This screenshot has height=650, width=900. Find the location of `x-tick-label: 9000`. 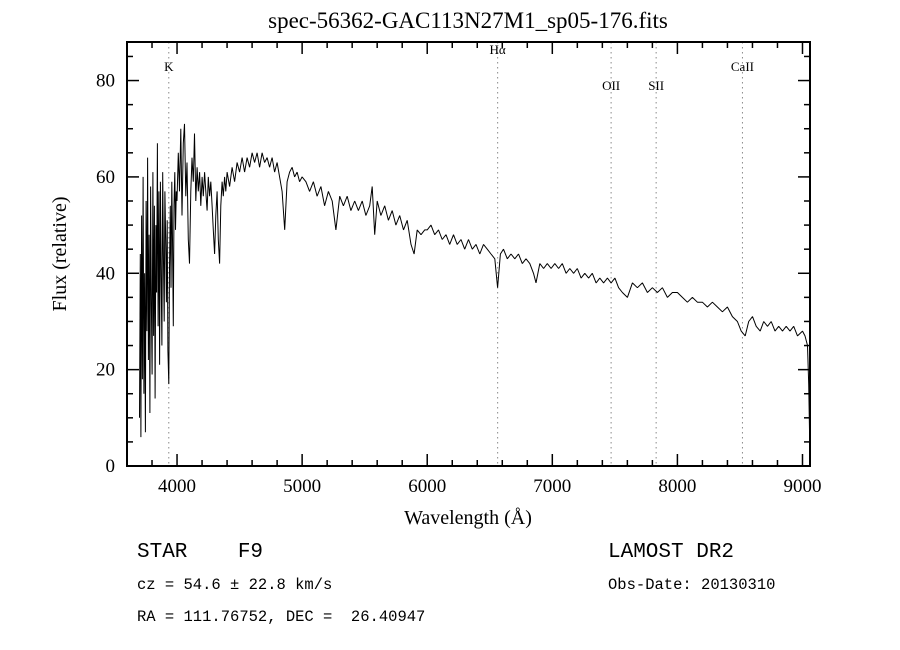

x-tick-label: 9000 is located at coordinates (802, 486).